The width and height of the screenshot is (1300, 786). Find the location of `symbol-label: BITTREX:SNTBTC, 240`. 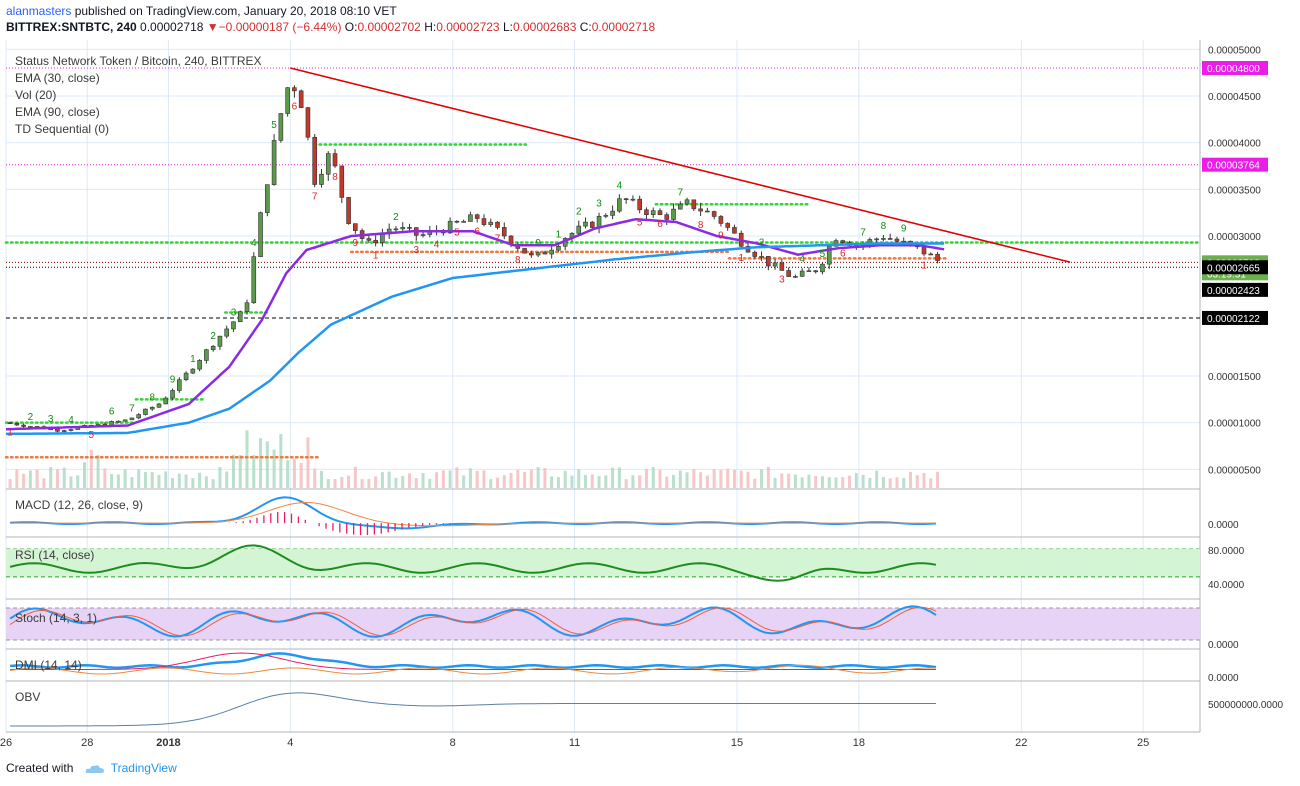

symbol-label: BITTREX:SNTBTC, 240 is located at coordinates (71, 27).